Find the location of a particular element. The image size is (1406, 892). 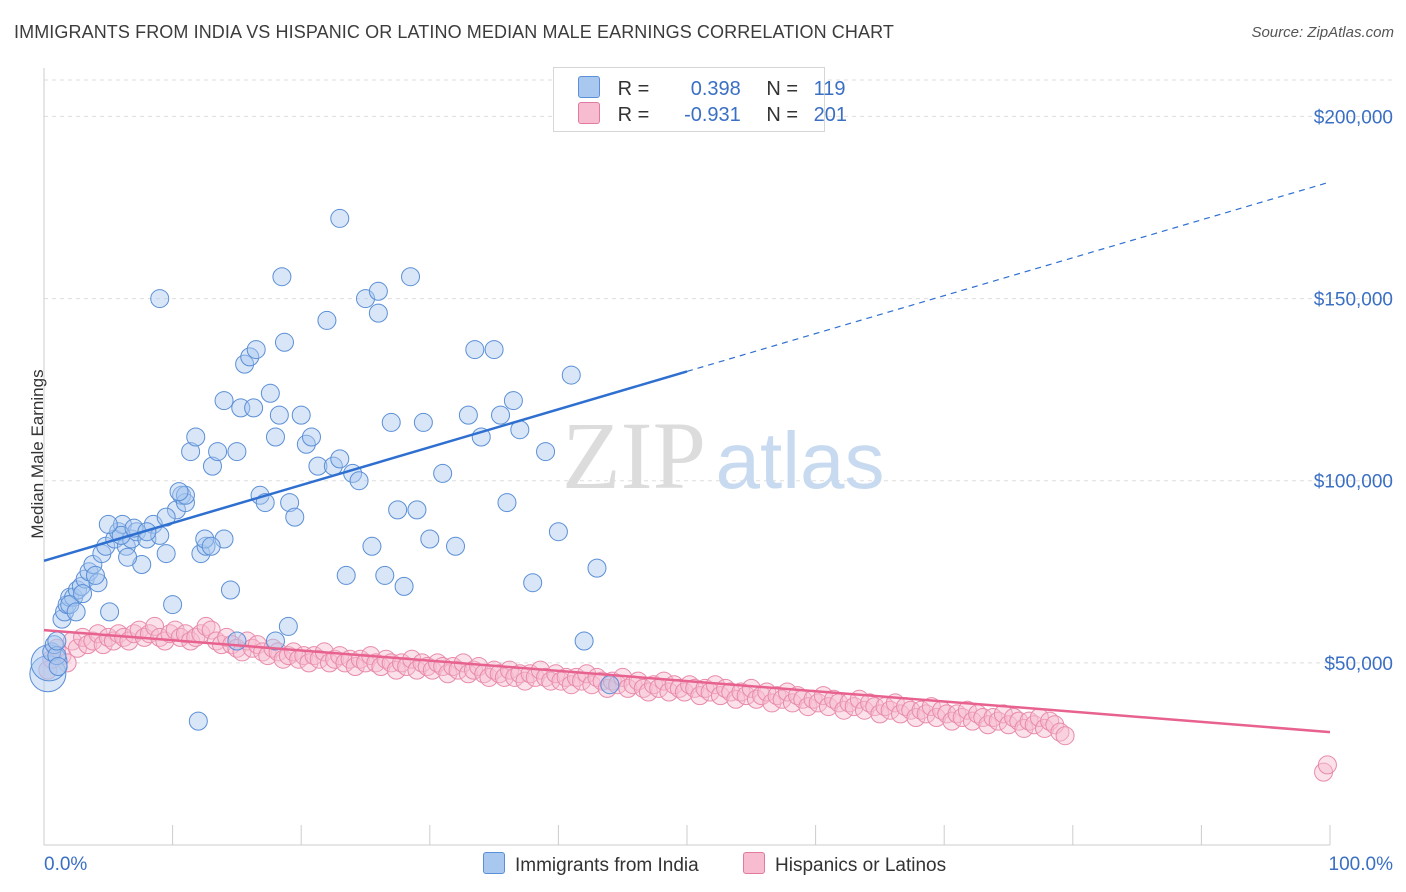

hispanic-trend-line is located at coordinates (687, 681).